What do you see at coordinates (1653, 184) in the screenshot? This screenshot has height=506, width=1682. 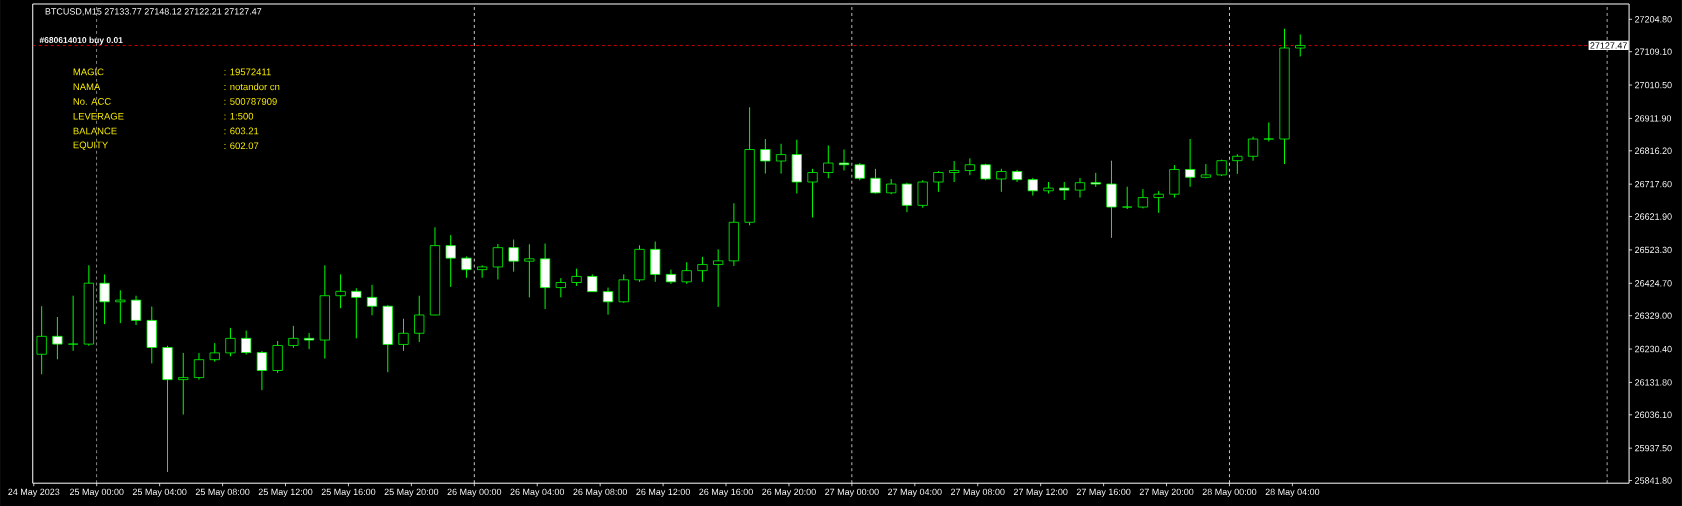 I see `y-tick-label: 26717.60` at bounding box center [1653, 184].